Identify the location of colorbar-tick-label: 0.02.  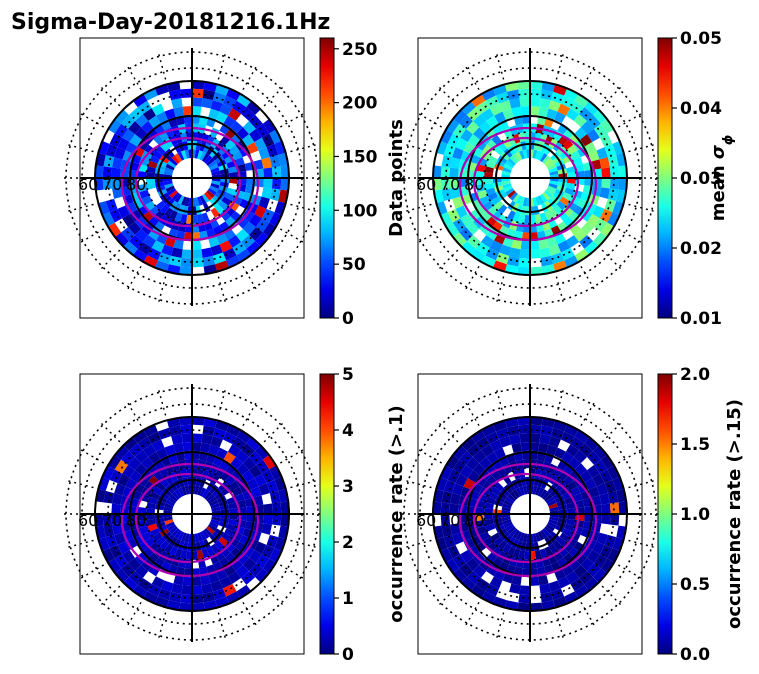
(701, 249).